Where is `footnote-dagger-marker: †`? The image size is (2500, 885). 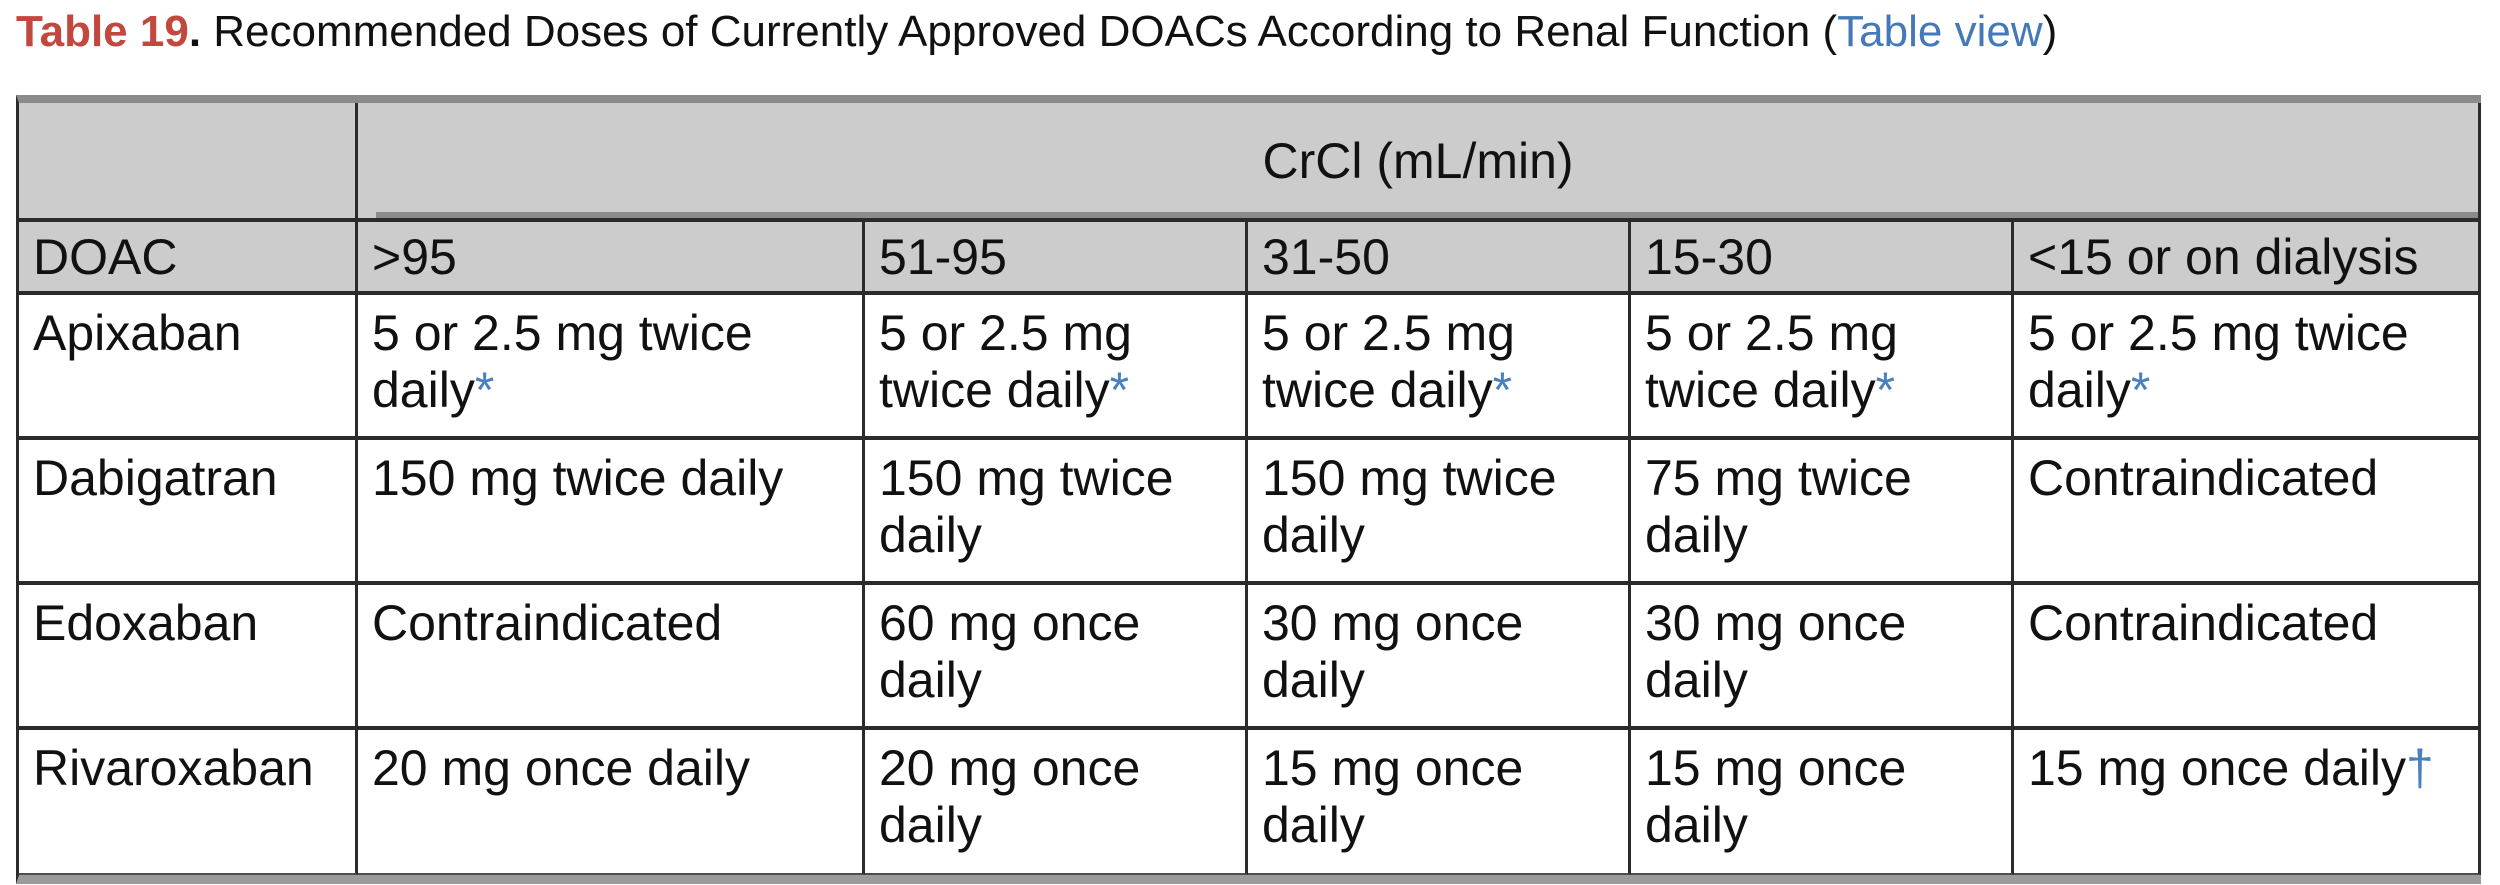 footnote-dagger-marker: † is located at coordinates (2420, 768).